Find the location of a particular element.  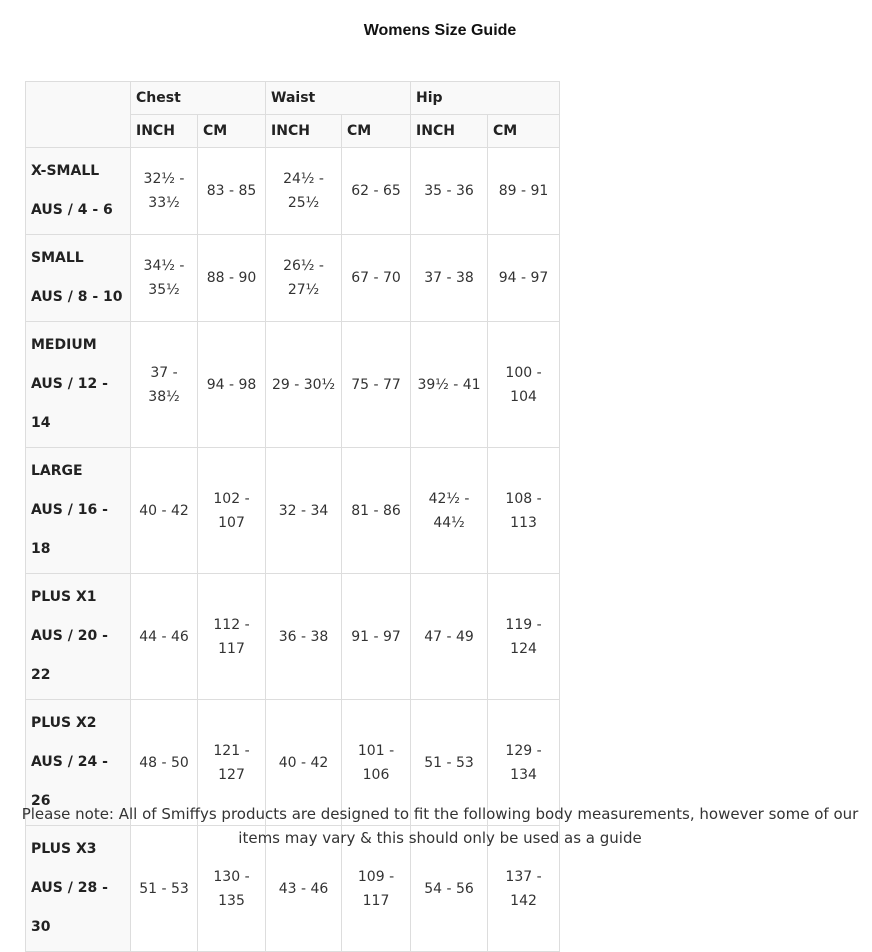

corner-cell is located at coordinates (78, 114).